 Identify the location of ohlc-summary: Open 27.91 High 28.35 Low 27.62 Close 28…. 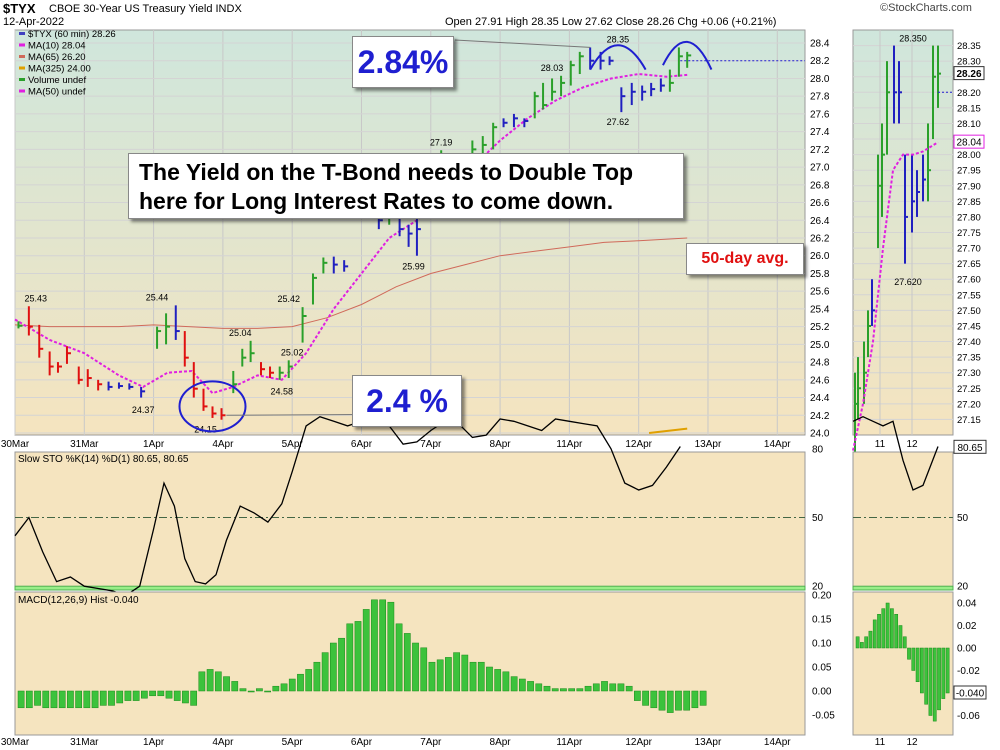
(611, 22).